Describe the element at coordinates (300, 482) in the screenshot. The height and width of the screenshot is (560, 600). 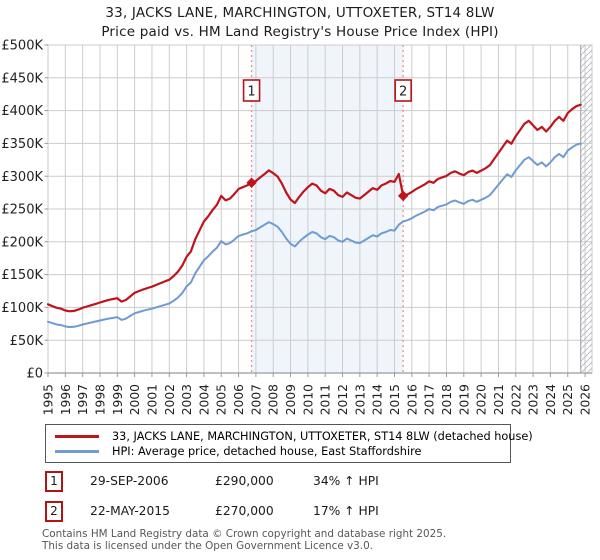
I see `sale-row-1: 1 29-SEP-2006 £290,000 34% ↑ HPI` at that location.